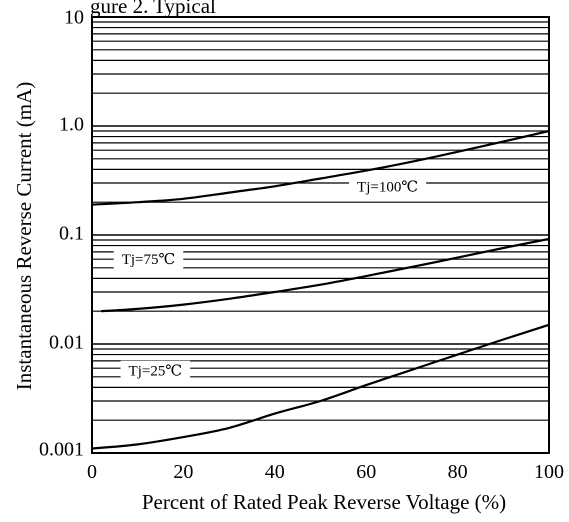  Describe the element at coordinates (66, 343) in the screenshot. I see `y-tick-label: 0.01` at that location.